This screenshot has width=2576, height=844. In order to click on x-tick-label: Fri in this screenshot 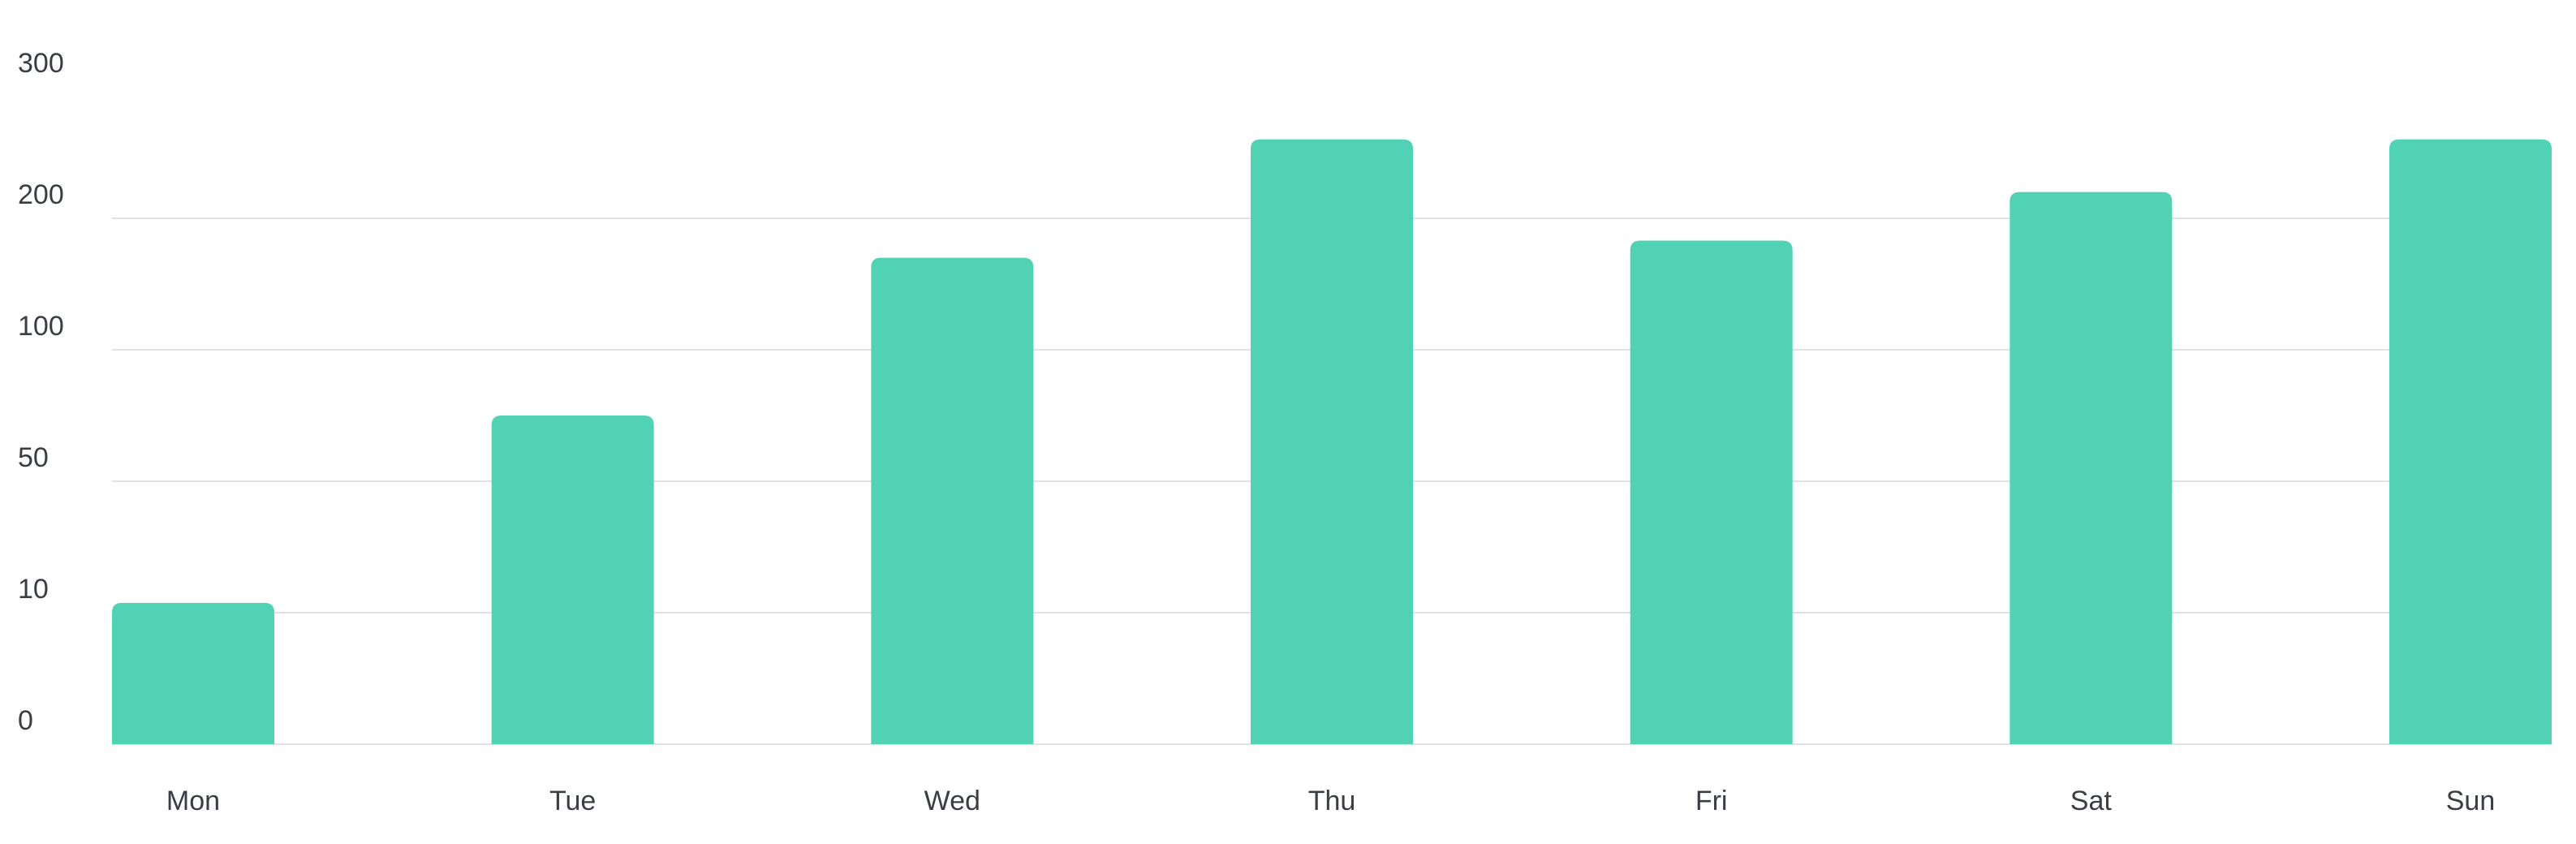, I will do `click(1711, 801)`.